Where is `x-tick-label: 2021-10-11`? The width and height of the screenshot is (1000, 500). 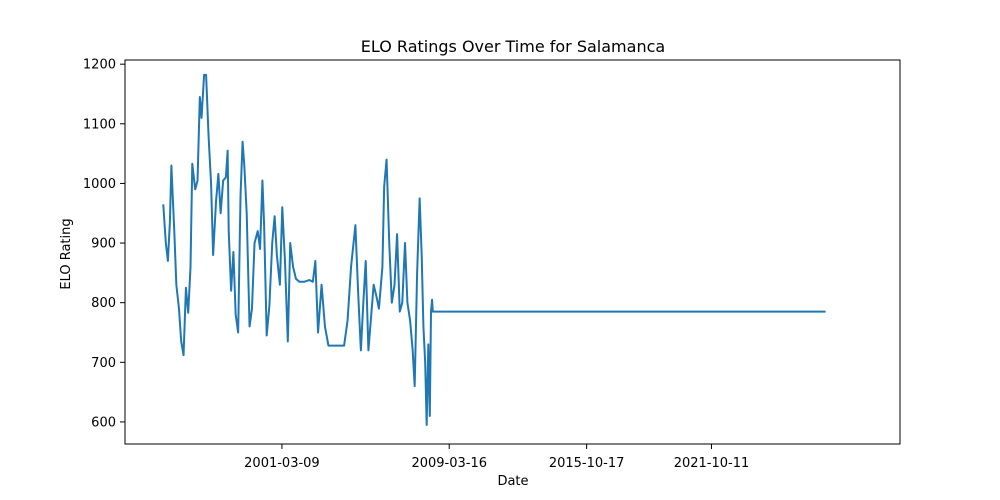
x-tick-label: 2021-10-11 is located at coordinates (712, 463).